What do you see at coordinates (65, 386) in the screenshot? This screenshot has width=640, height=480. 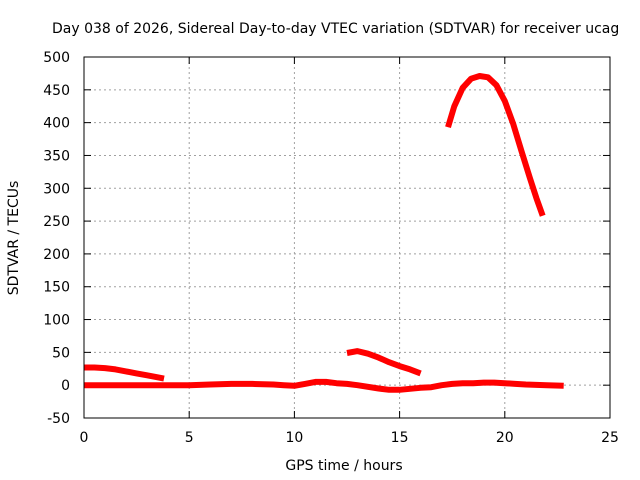 I see `y-tick-label: 0` at bounding box center [65, 386].